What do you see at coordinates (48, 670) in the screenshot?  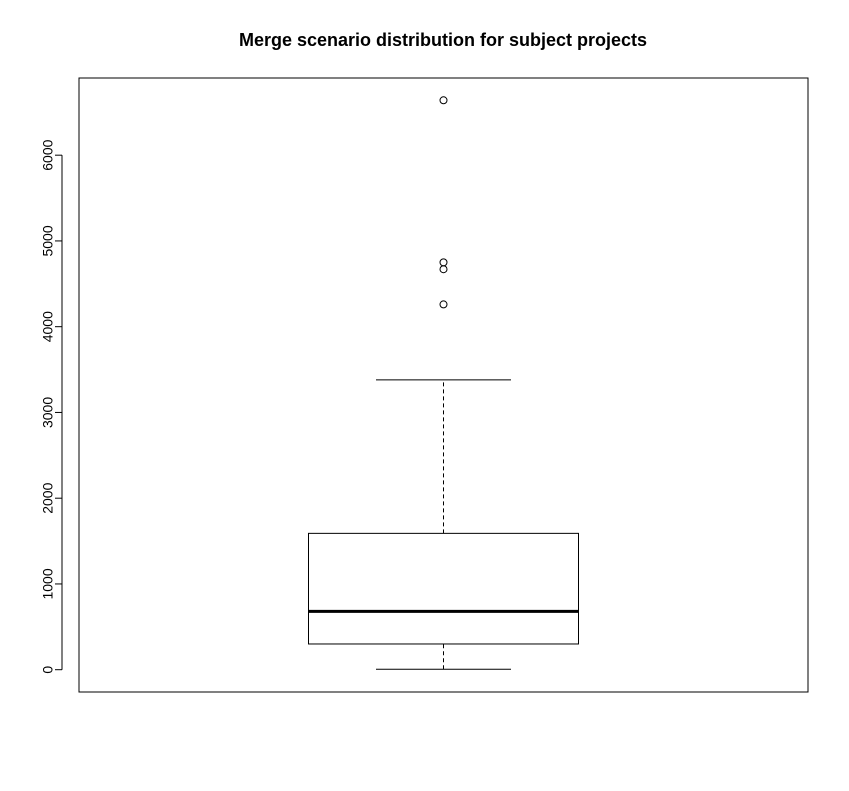 I see `y-tick-label-0: 0` at bounding box center [48, 670].